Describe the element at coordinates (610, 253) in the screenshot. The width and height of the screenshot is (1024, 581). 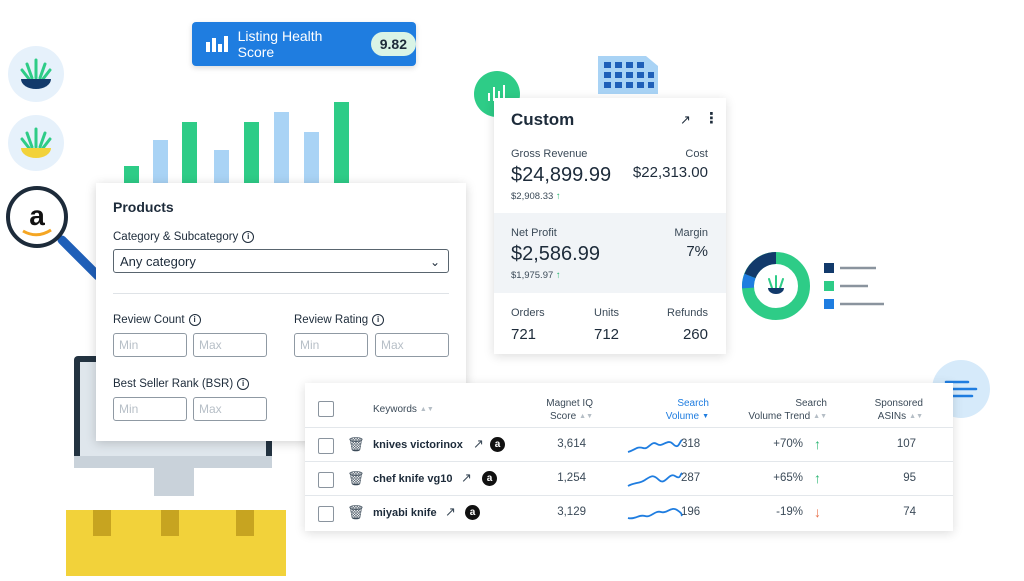
I see `net-profit-band` at that location.